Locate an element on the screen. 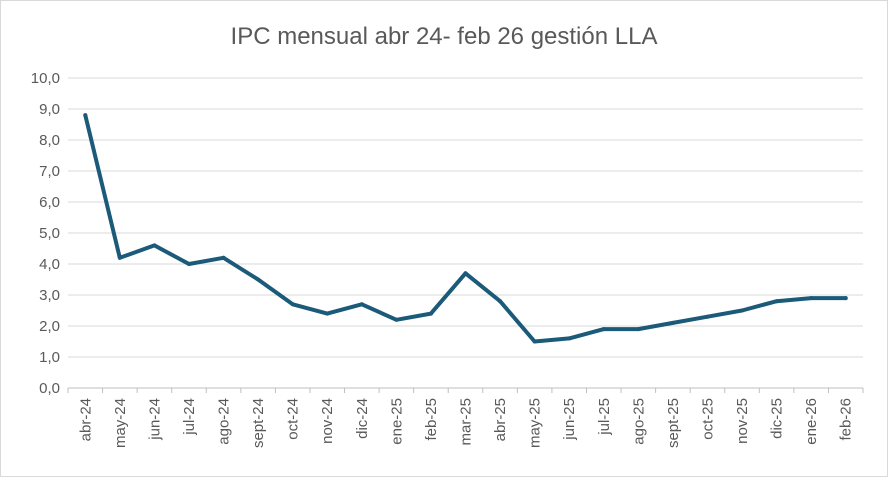  x-tick-label: sept-25 is located at coordinates (673, 423).